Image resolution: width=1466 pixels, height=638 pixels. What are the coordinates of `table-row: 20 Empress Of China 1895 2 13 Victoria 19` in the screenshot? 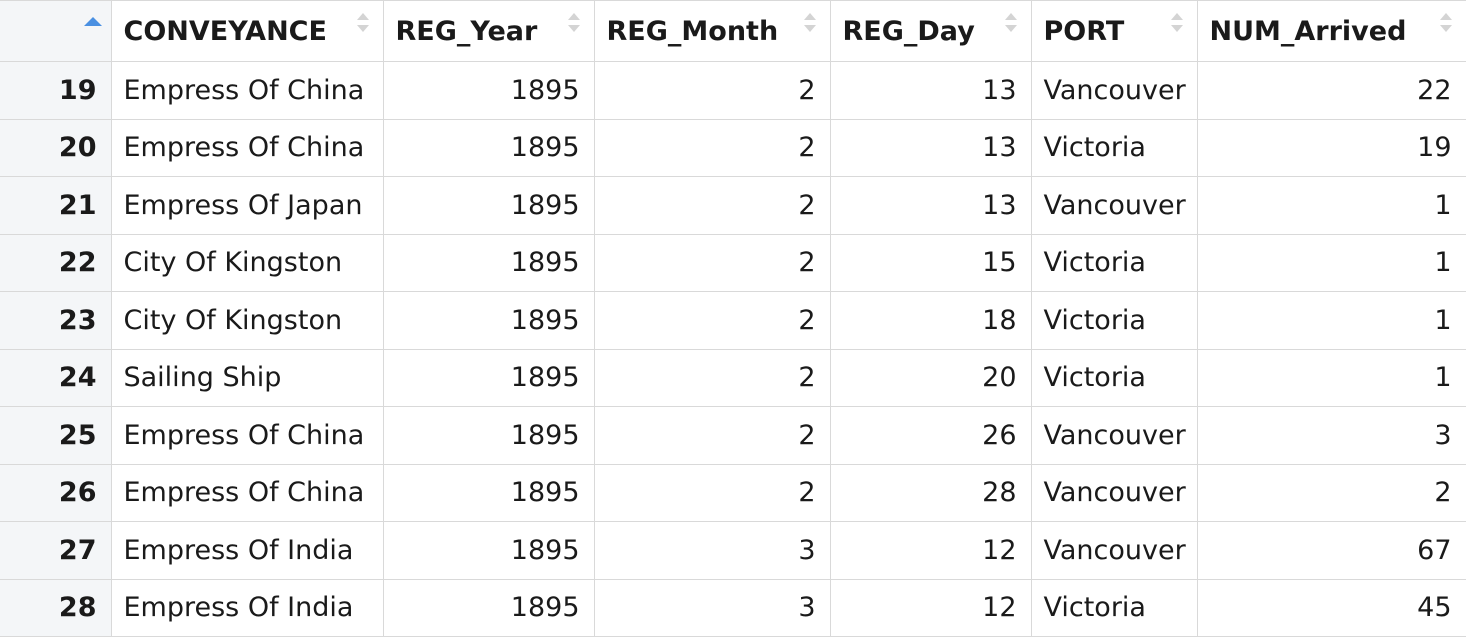 It's located at (733, 148).